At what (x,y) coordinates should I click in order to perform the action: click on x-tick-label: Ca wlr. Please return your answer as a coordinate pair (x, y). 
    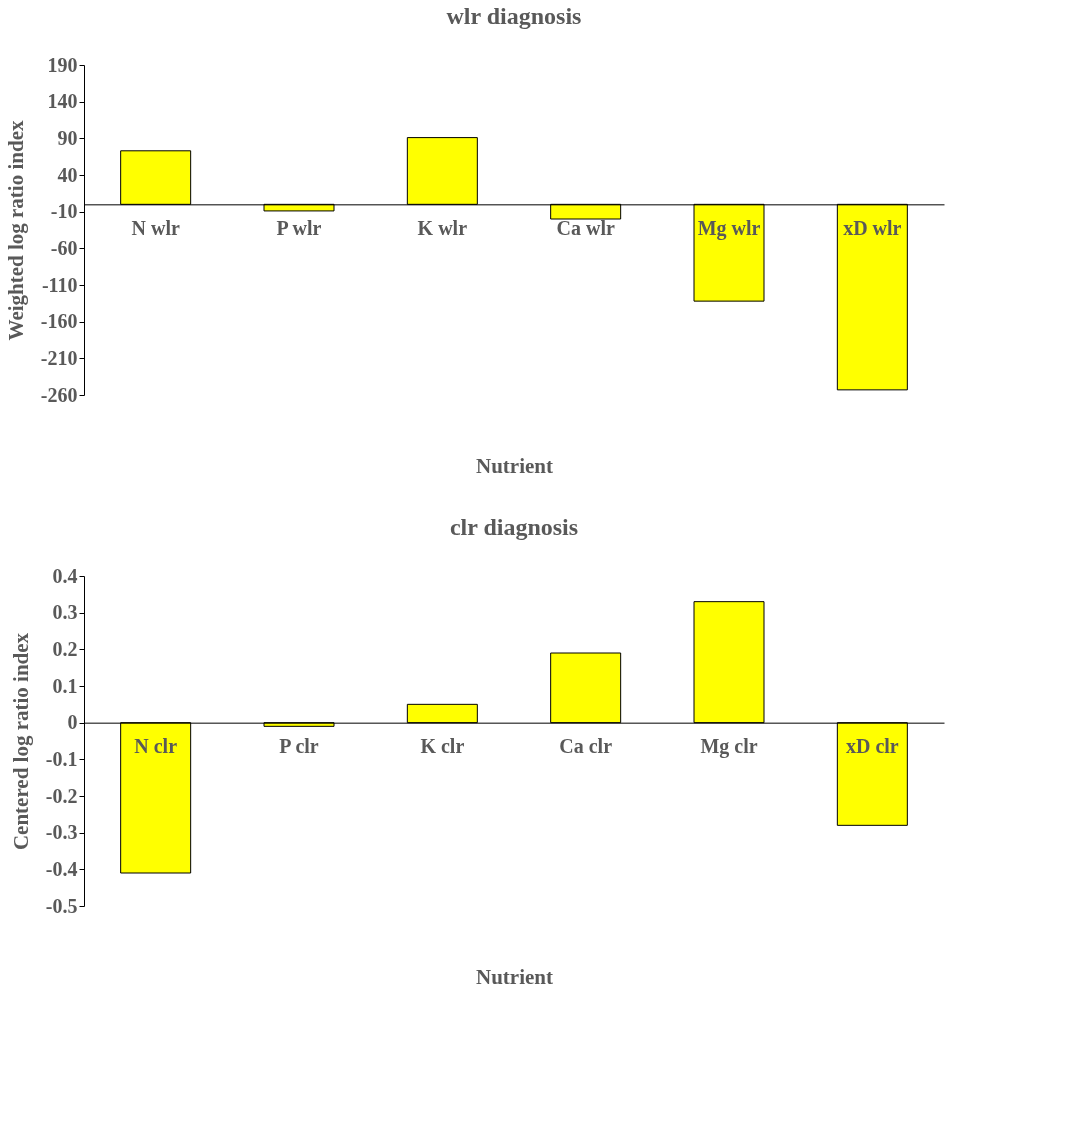
    Looking at the image, I should click on (585, 227).